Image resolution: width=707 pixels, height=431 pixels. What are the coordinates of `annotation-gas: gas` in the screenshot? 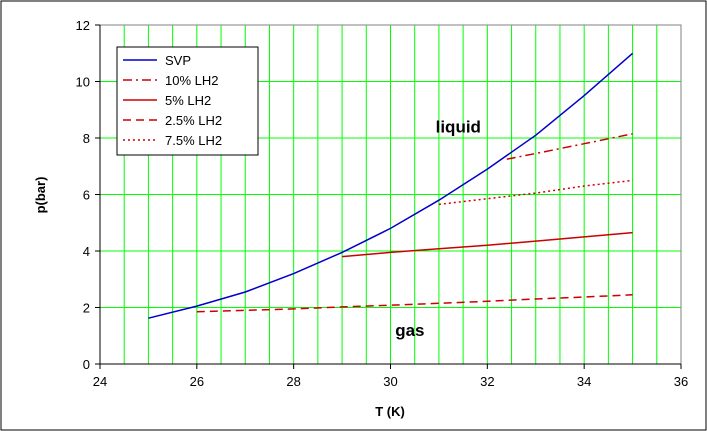 It's located at (409, 330).